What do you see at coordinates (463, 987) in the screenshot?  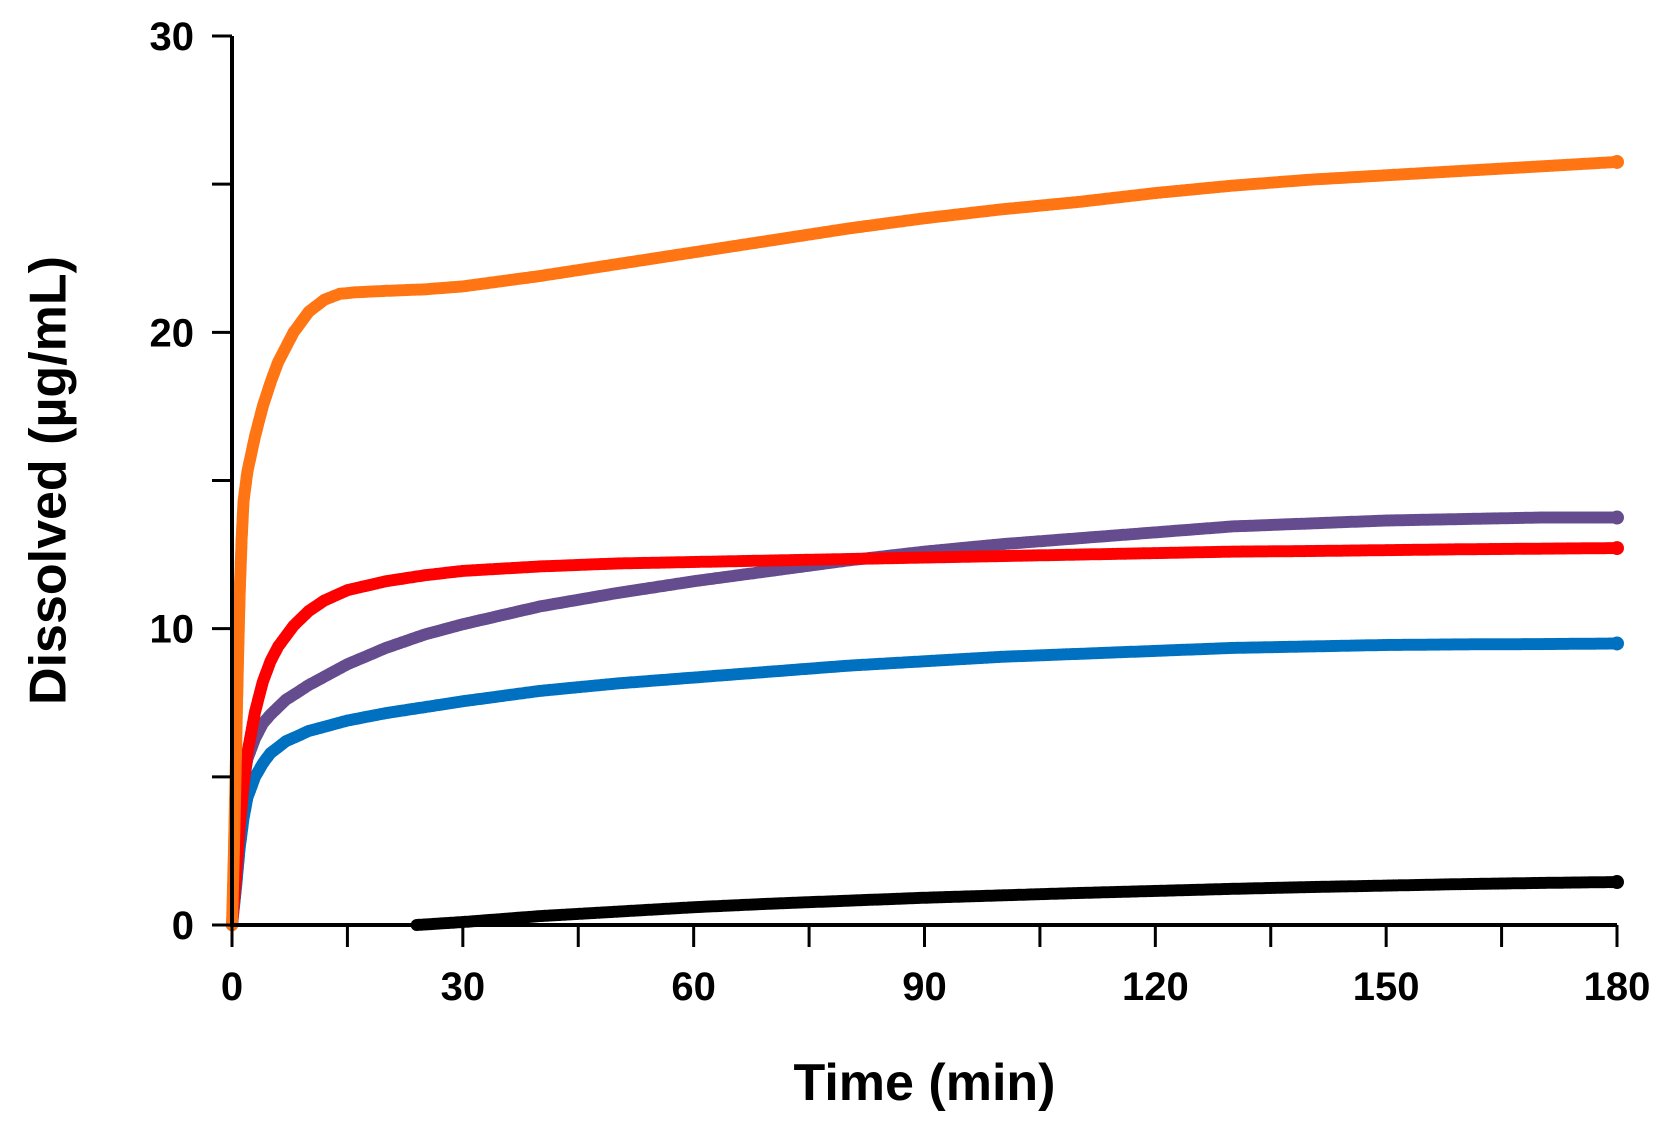 I see `x-tick-label: 30` at bounding box center [463, 987].